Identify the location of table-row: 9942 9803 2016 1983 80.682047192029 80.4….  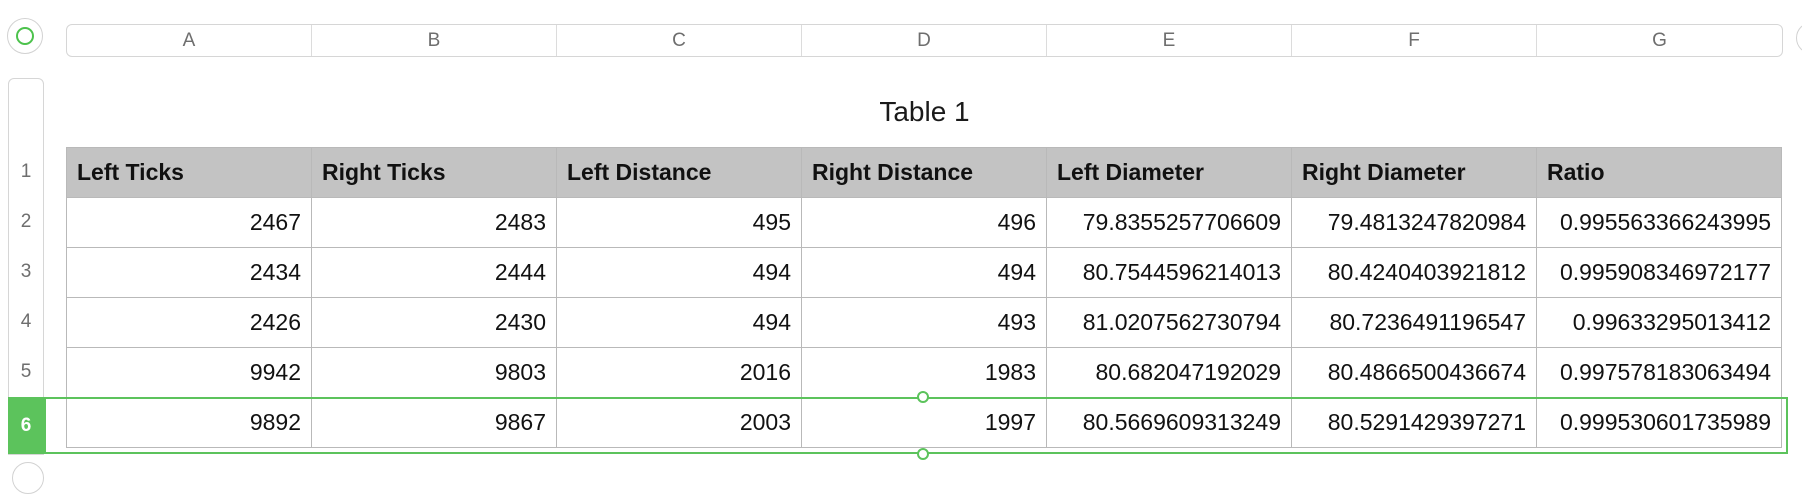
(924, 372).